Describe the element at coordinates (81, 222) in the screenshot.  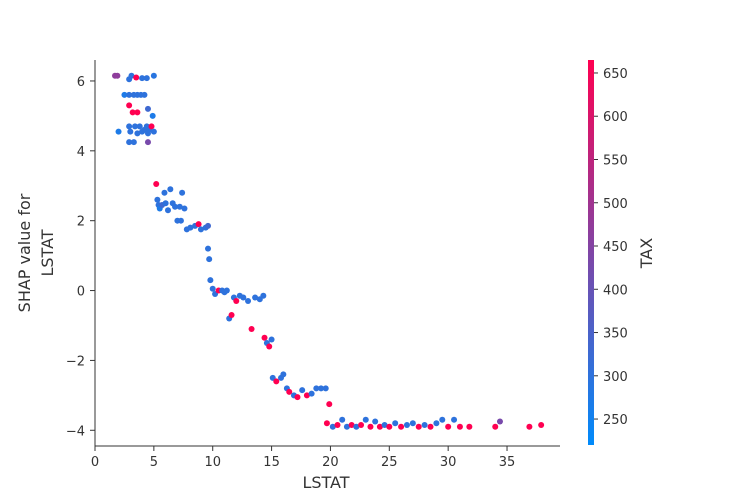
I see `y-tick-label: 2` at that location.